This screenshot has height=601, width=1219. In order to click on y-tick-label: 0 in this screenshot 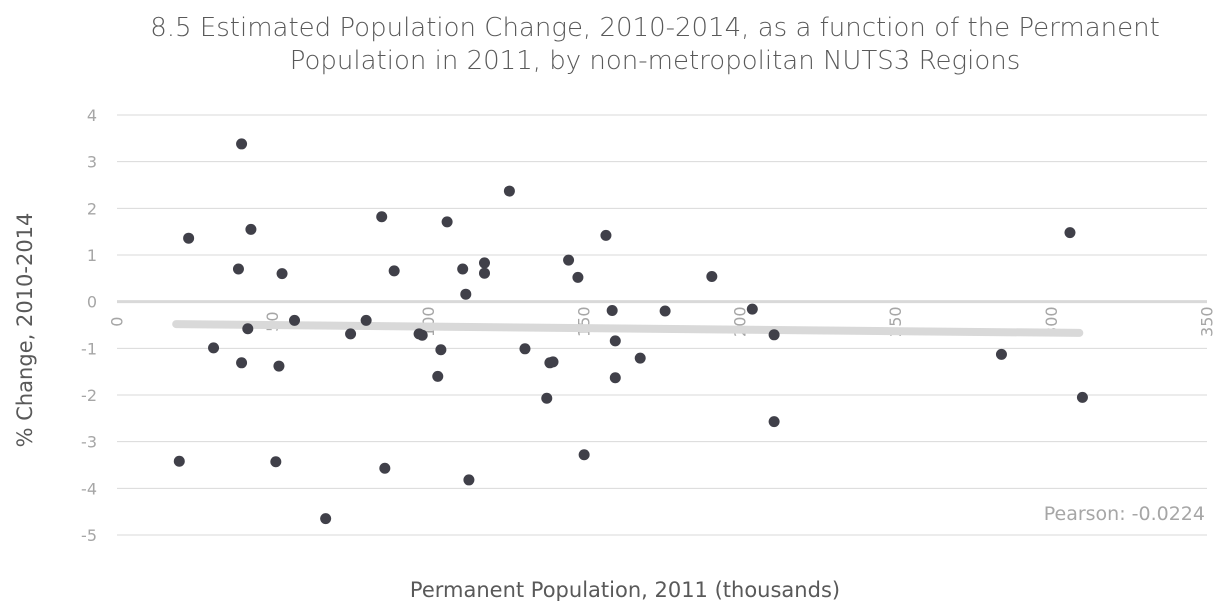, I will do `click(92, 302)`.